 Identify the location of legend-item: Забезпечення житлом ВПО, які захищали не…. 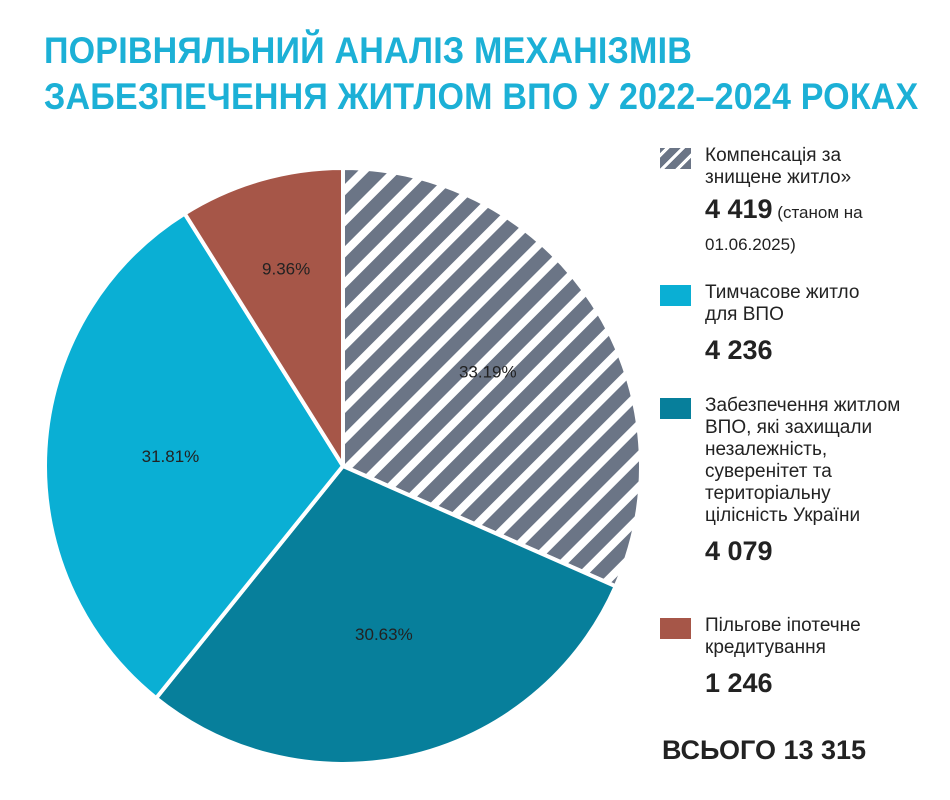
(800, 482).